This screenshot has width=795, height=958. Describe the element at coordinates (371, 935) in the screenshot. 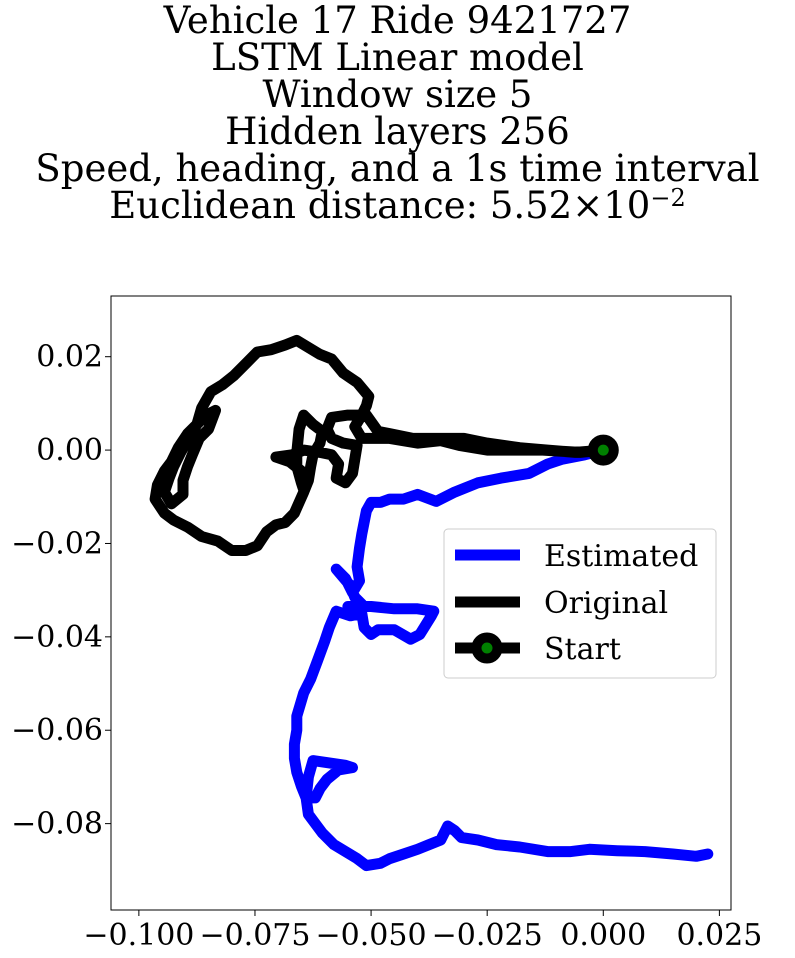

I see `x-tick-label: −0.050` at that location.